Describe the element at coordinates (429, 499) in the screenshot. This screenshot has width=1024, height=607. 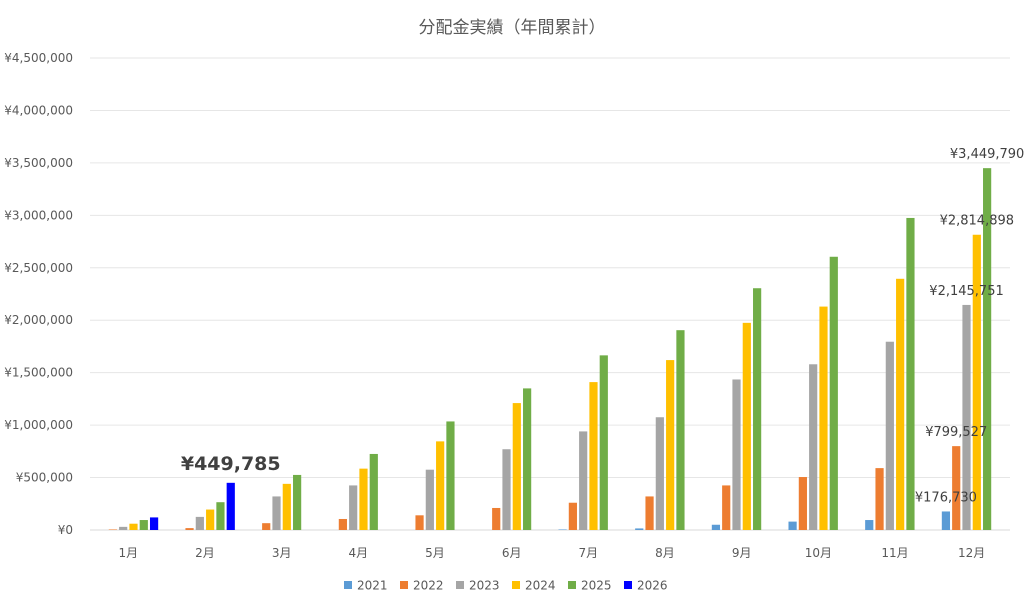
I see `bar-2023-5月` at that location.